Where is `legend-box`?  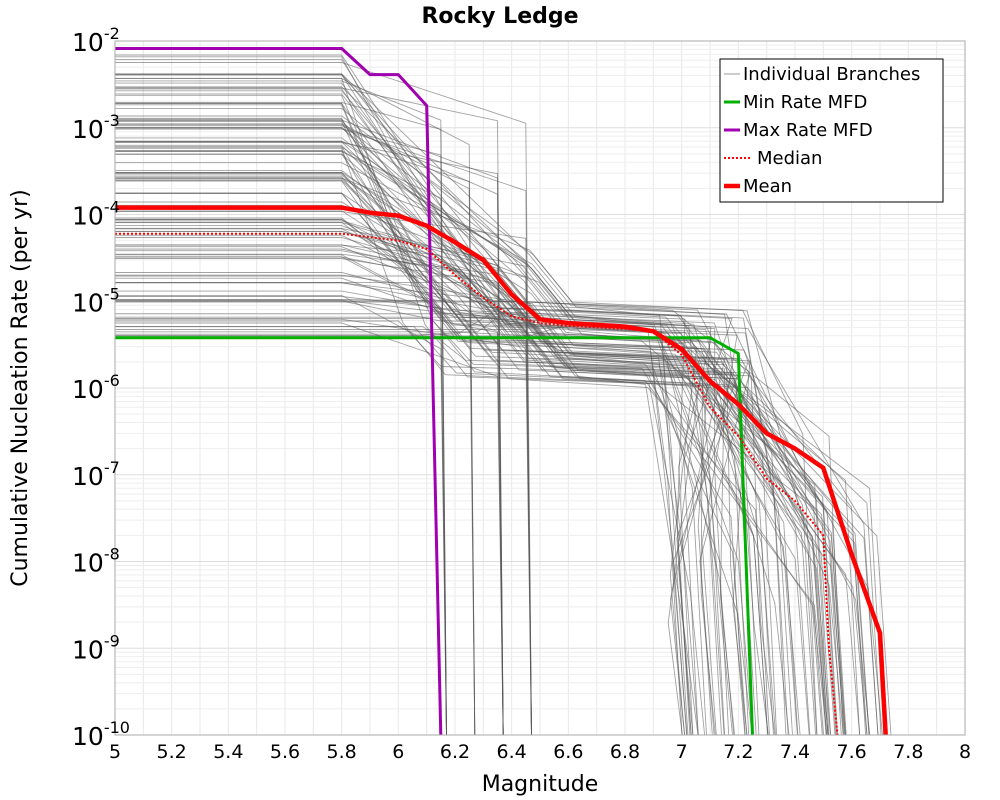 legend-box is located at coordinates (831, 130).